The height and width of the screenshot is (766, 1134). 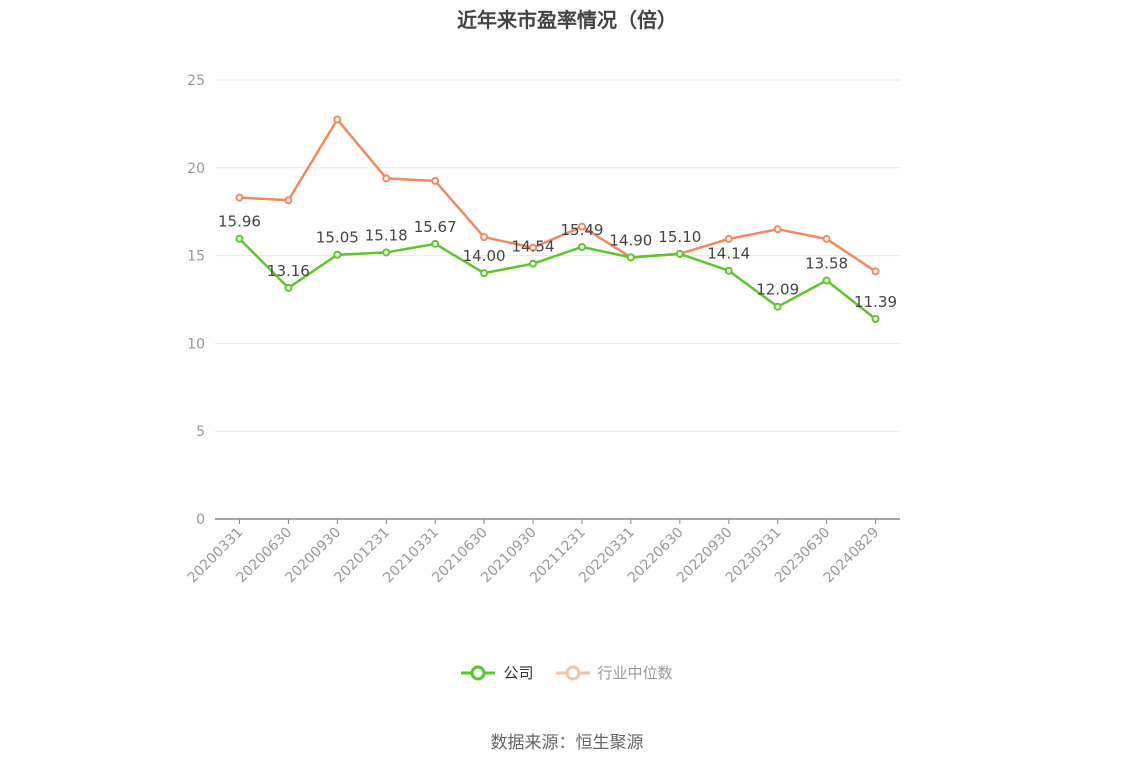 I want to click on data-label: 15.10, so click(x=679, y=237).